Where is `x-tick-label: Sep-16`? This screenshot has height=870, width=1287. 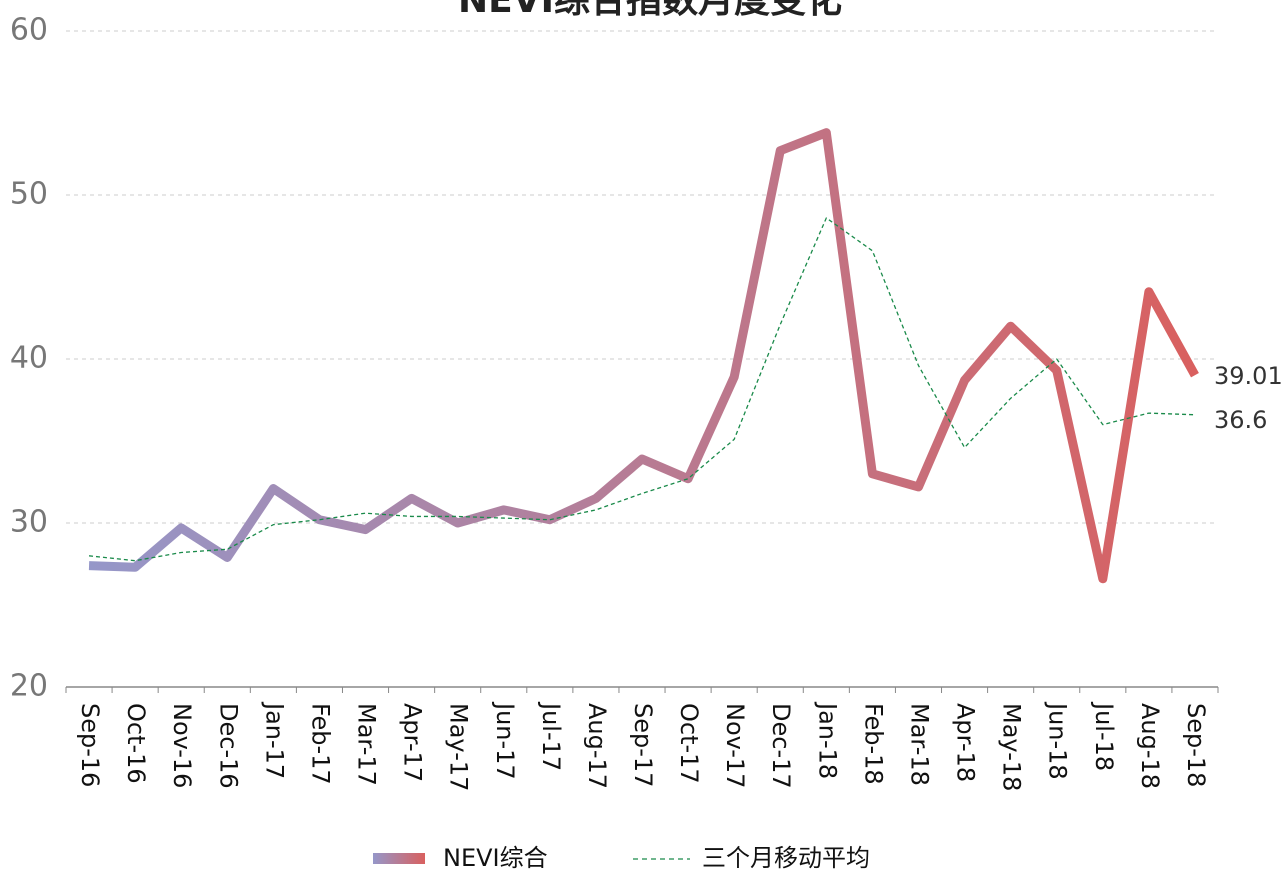
x-tick-label: Sep-16 is located at coordinates (90, 745).